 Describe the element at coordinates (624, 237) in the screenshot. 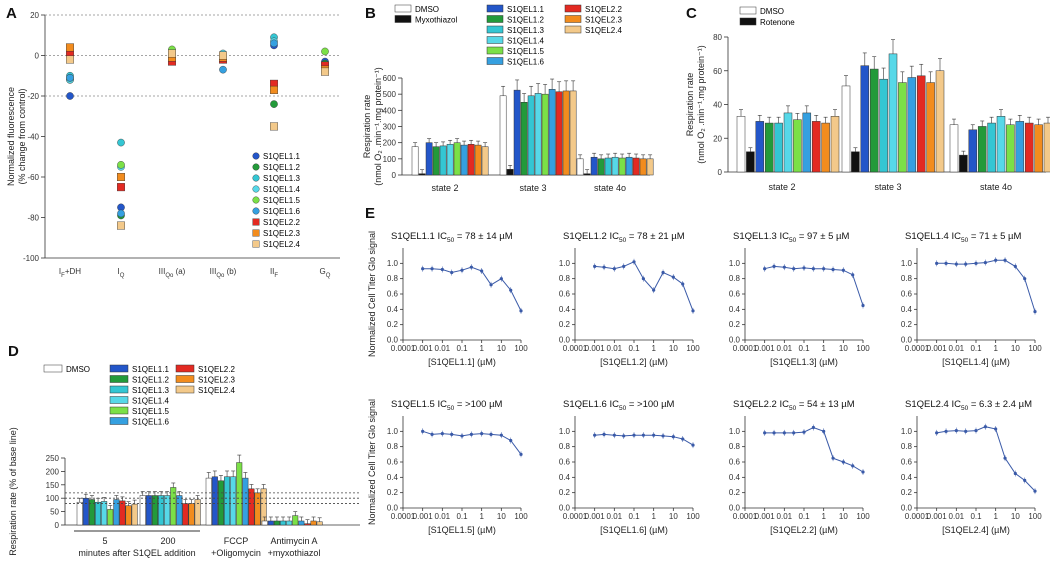

I see `e-plot-title: S1QEL1.2 IC50 = 78 ± 21 µM` at that location.